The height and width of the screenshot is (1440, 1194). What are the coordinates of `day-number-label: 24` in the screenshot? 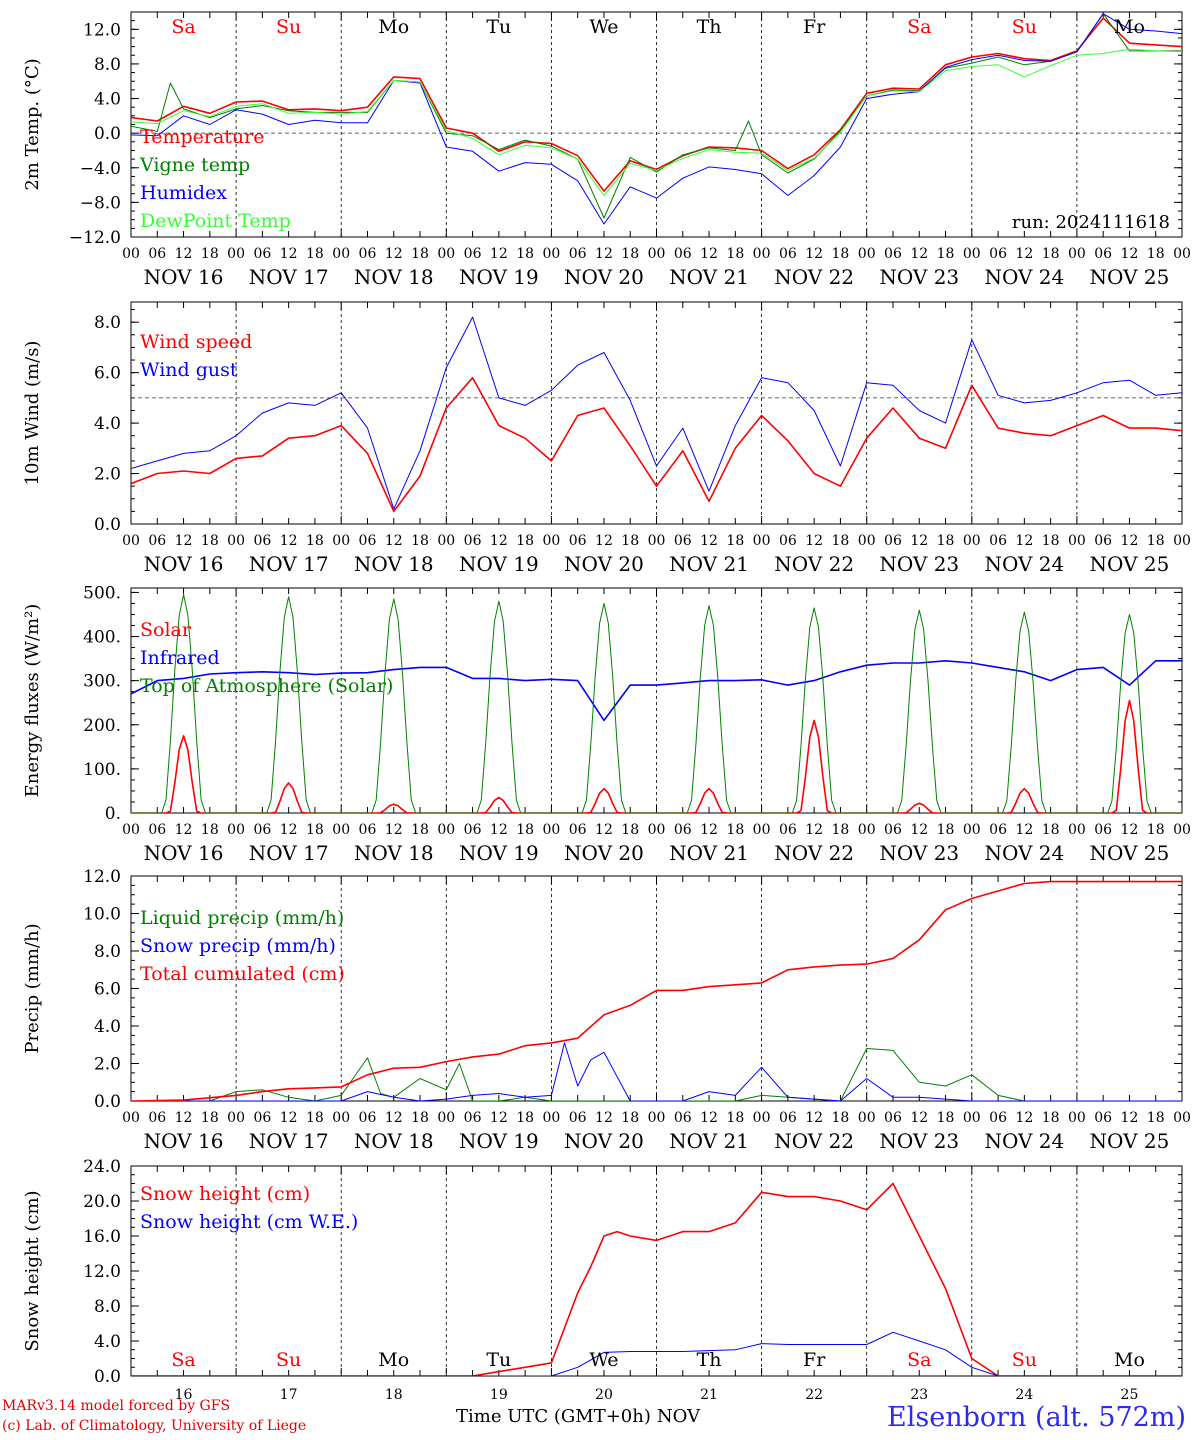 It's located at (1024, 1395).